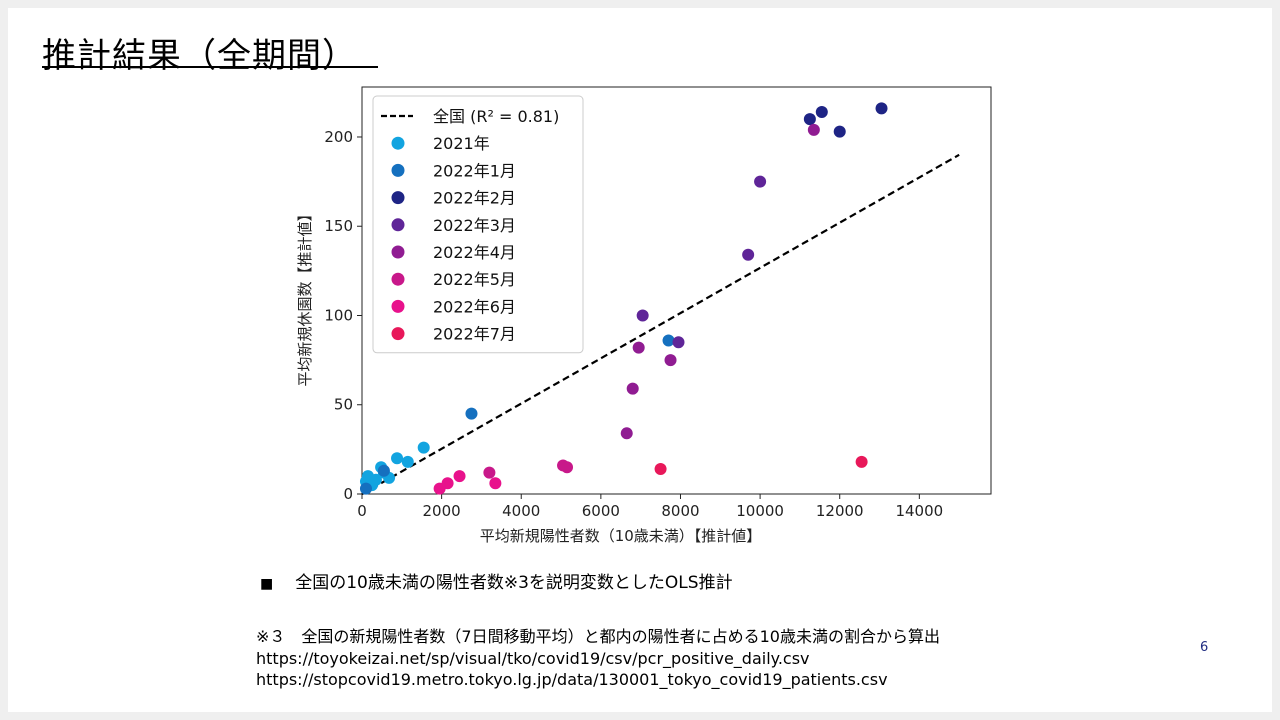 This screenshot has width=1280, height=720. I want to click on bullet-text: 全国の10歳未満の陽性者数※3を説明変数としたOLS推計, so click(514, 583).